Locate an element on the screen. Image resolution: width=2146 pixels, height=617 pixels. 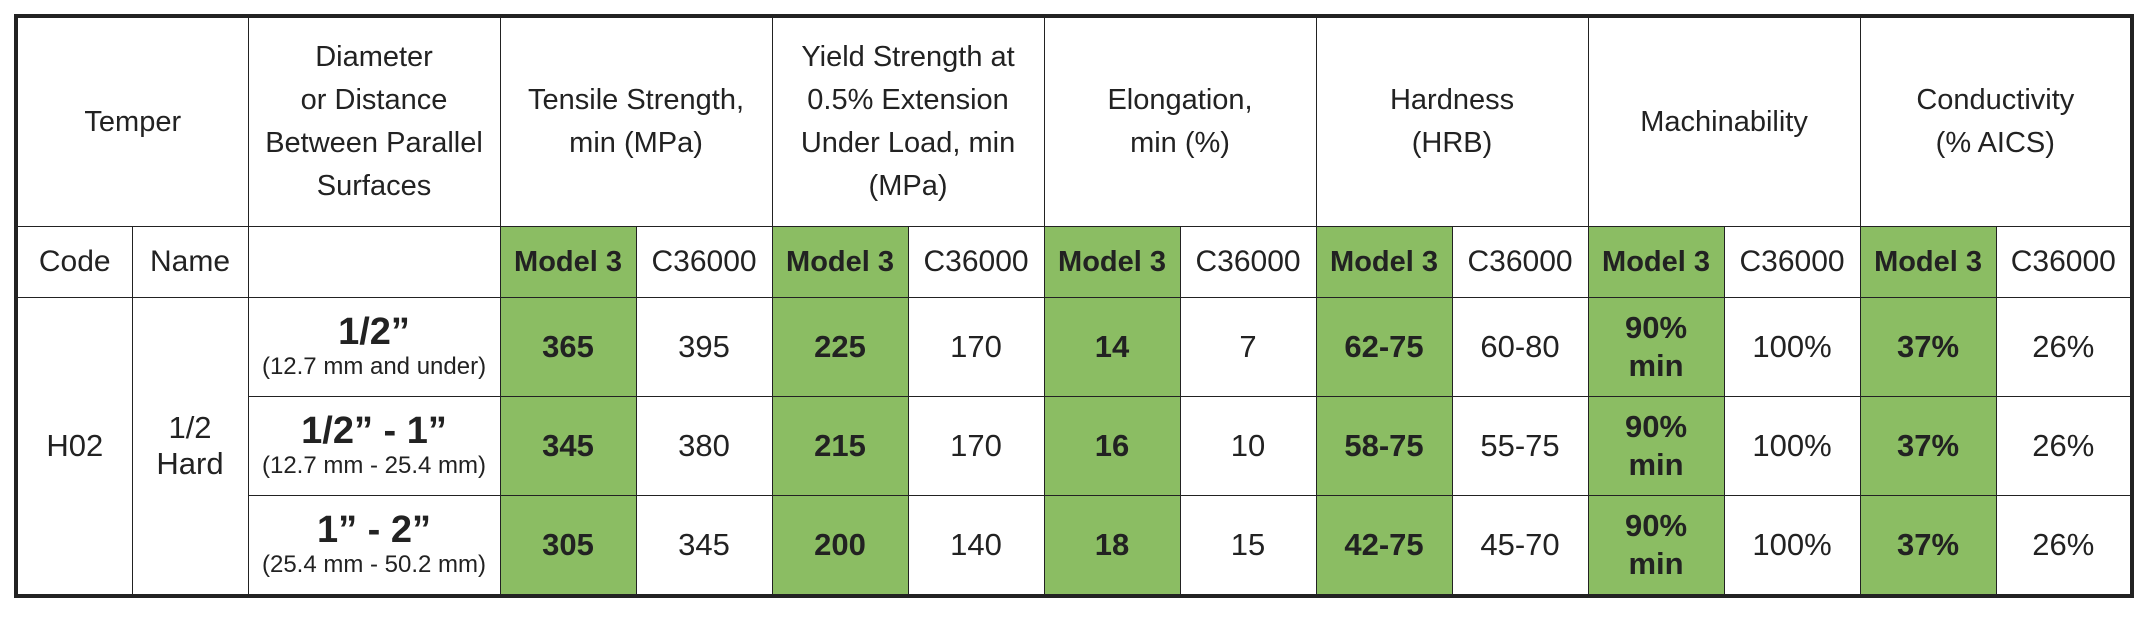
tensile-model-cell: 305 is located at coordinates (568, 546).